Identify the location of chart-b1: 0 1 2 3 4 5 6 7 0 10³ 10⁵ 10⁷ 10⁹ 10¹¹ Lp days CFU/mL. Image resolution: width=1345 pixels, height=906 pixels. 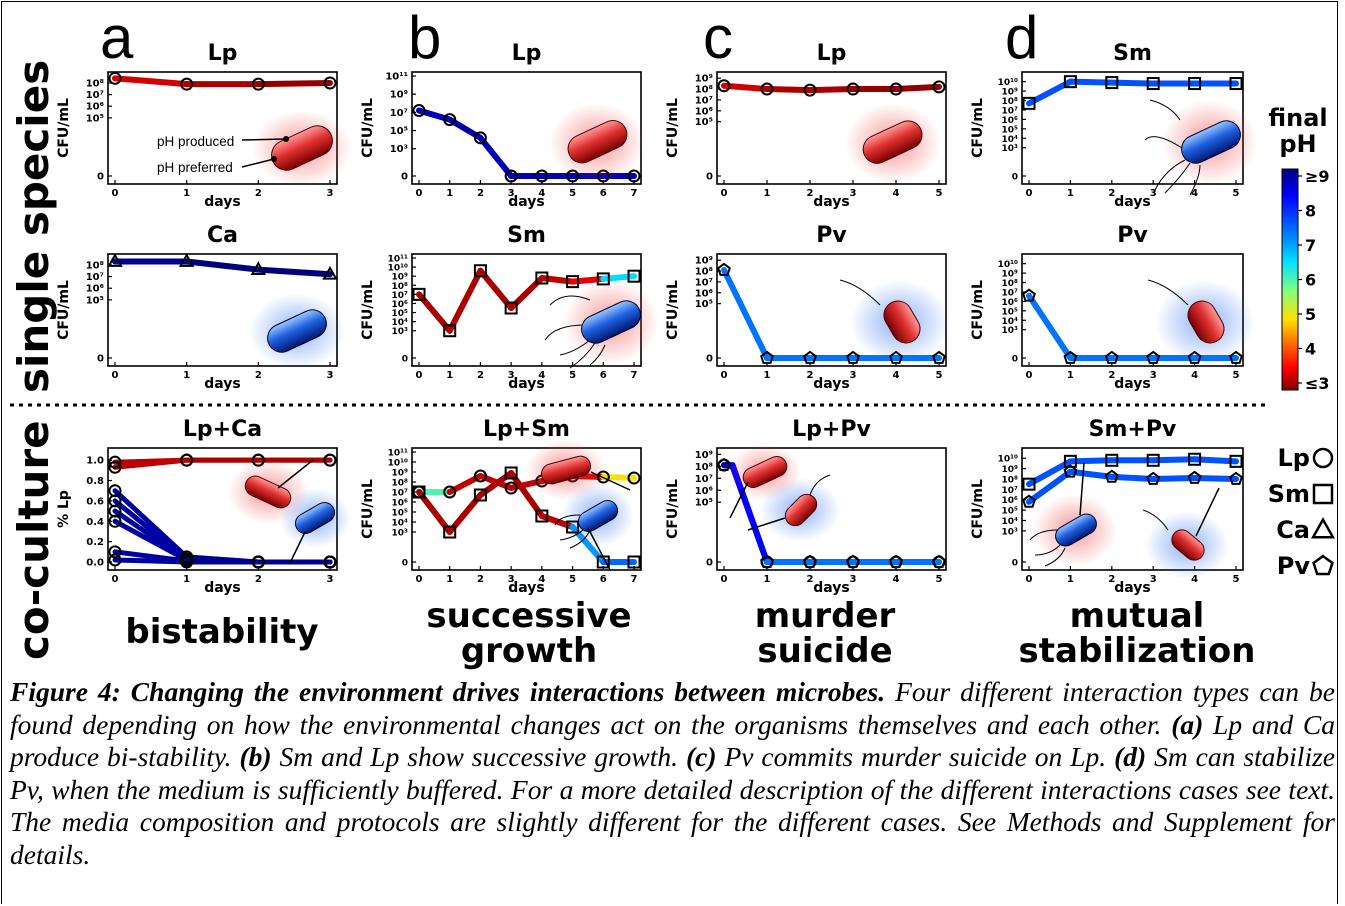
(501, 125).